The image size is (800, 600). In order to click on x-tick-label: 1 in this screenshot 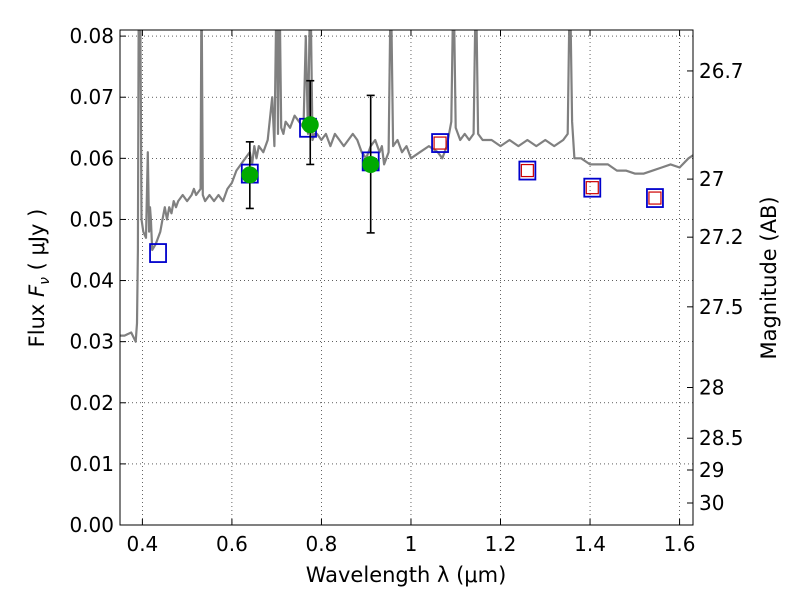, I will do `click(411, 544)`.